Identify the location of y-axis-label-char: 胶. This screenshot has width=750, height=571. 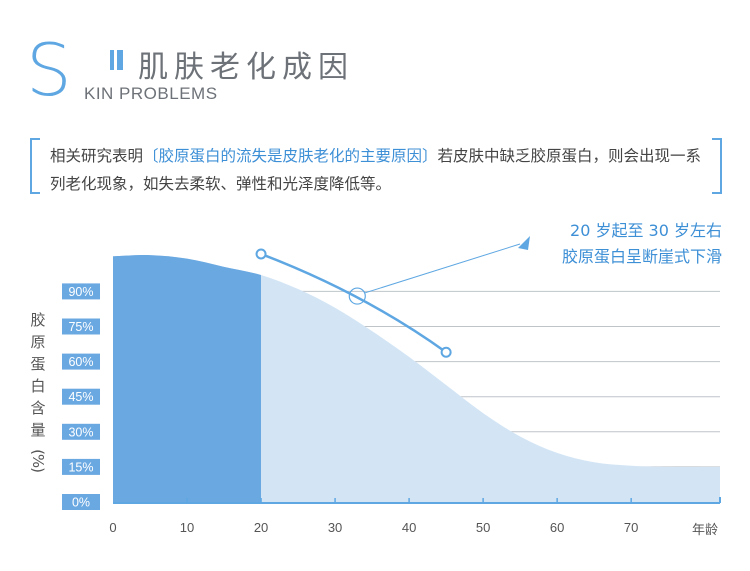
(37, 320).